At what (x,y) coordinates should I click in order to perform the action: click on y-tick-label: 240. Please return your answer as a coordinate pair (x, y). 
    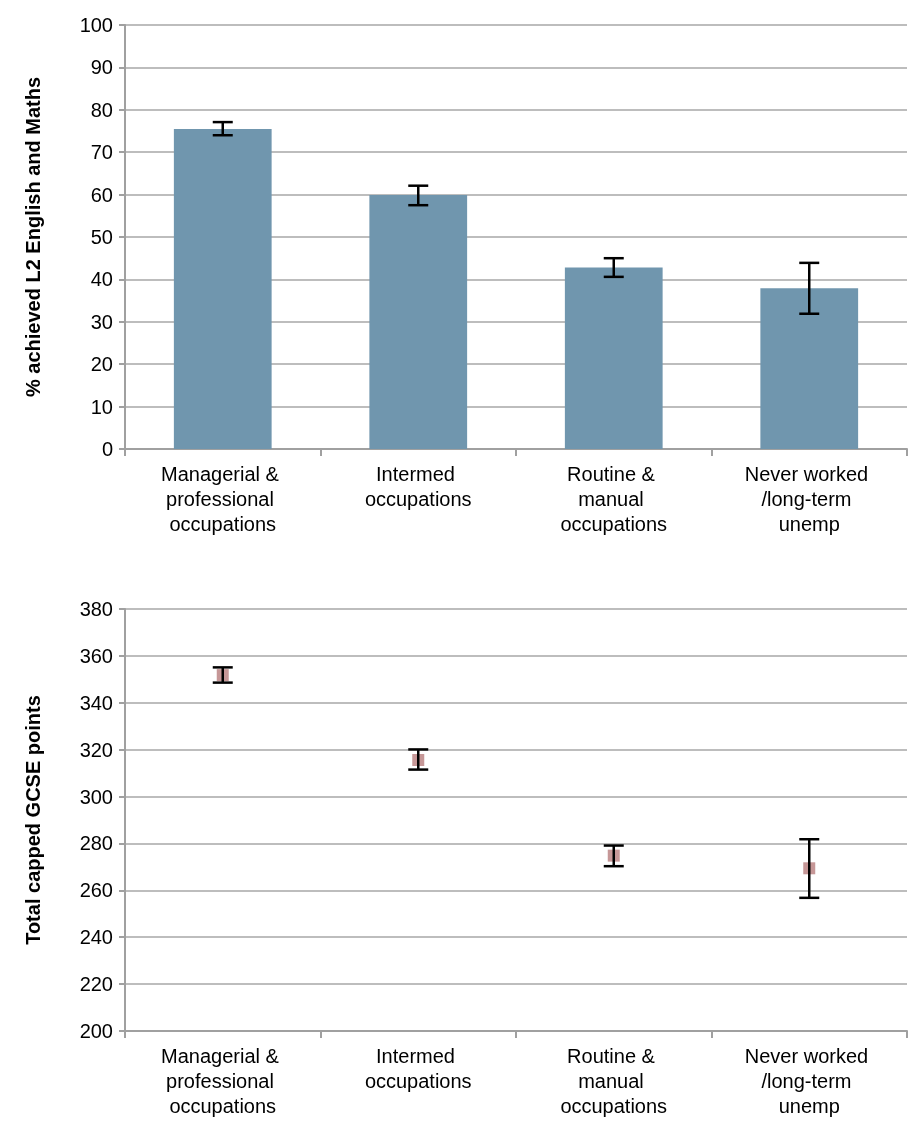
    Looking at the image, I should click on (96, 937).